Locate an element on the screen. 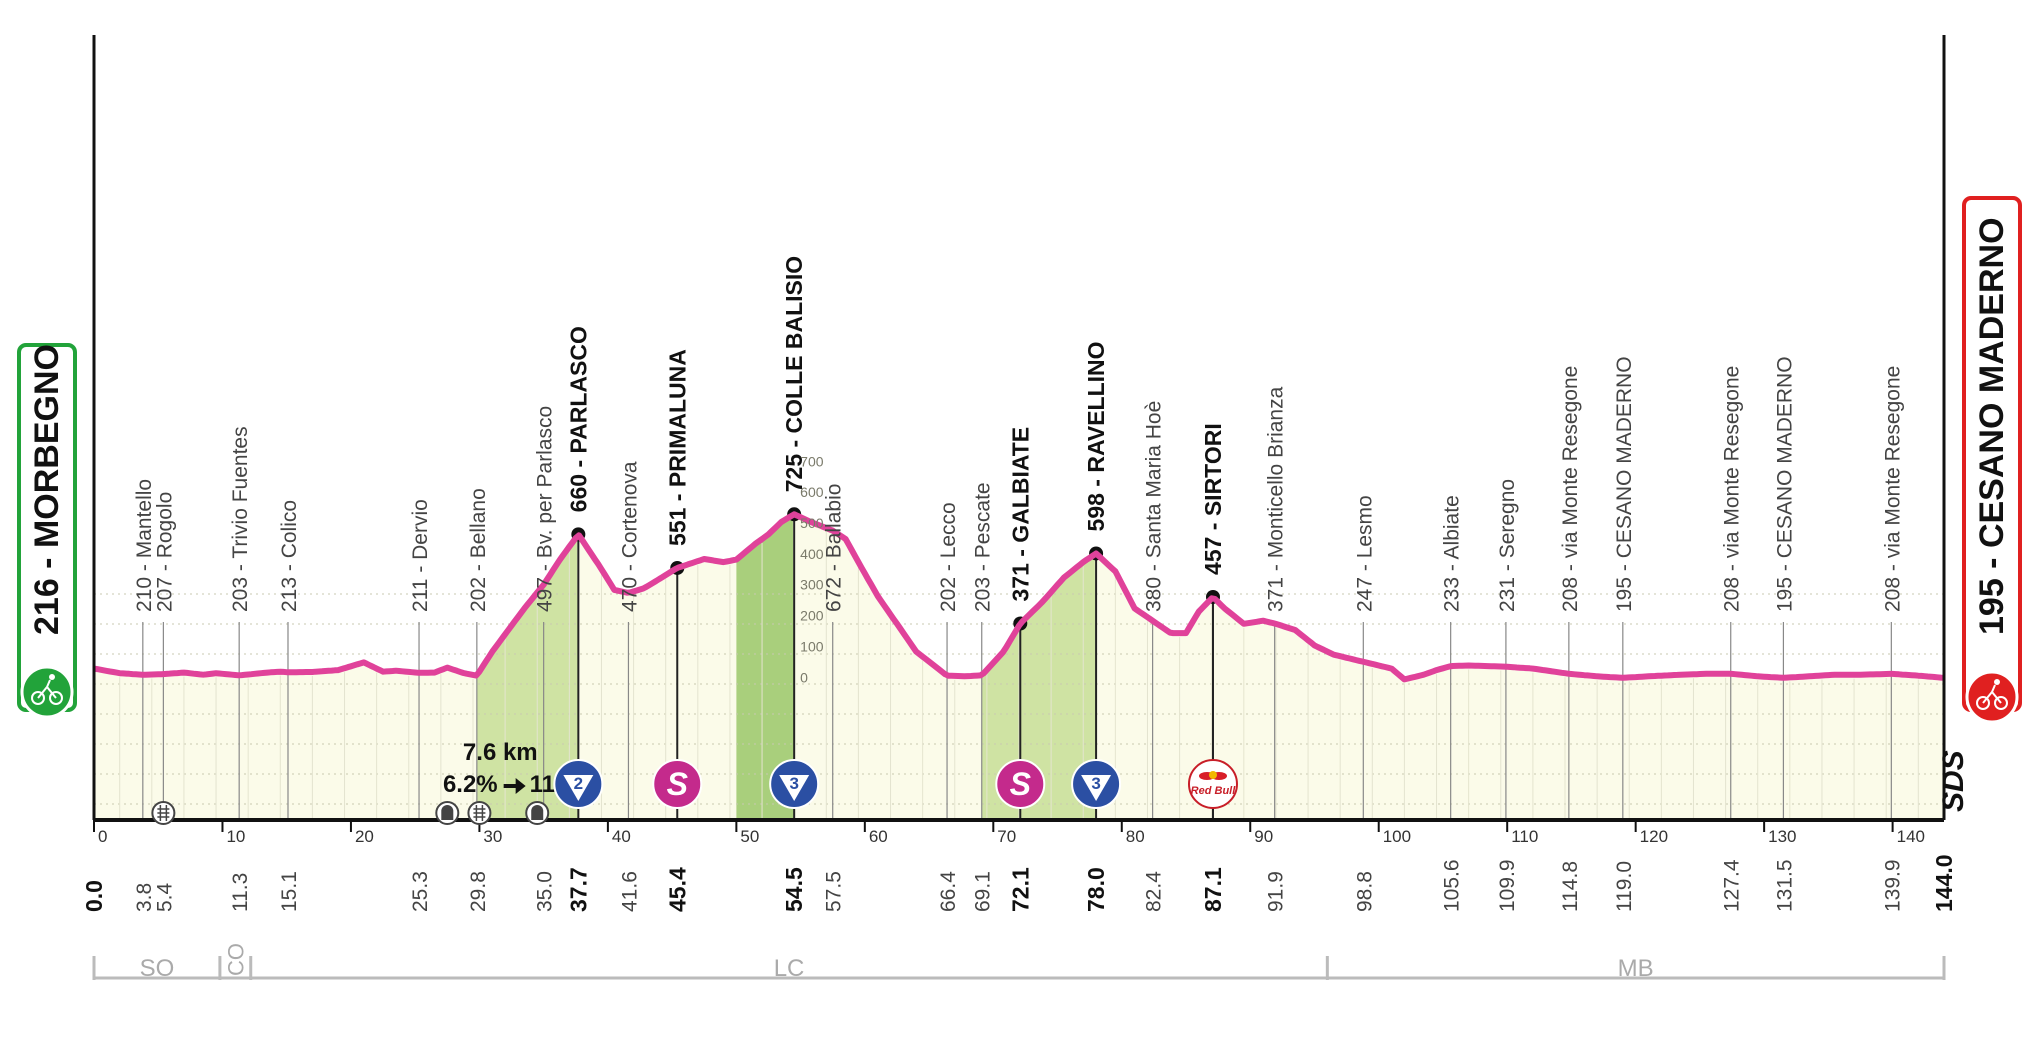 The height and width of the screenshot is (1041, 2040). finish-plate: 195 - CESANO MADERNO is located at coordinates (1992, 460).